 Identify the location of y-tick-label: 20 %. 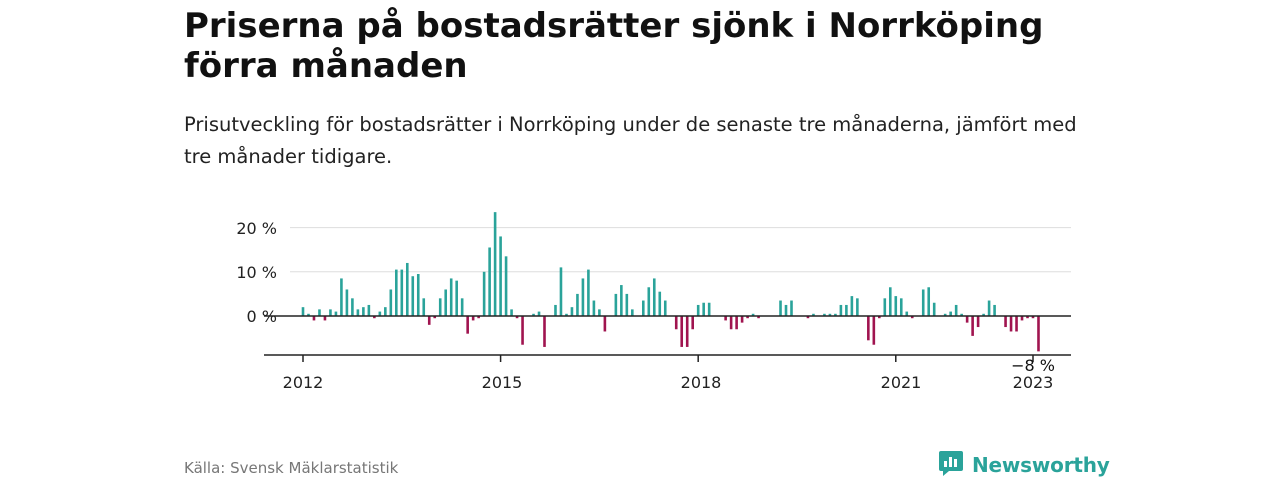
(256, 228).